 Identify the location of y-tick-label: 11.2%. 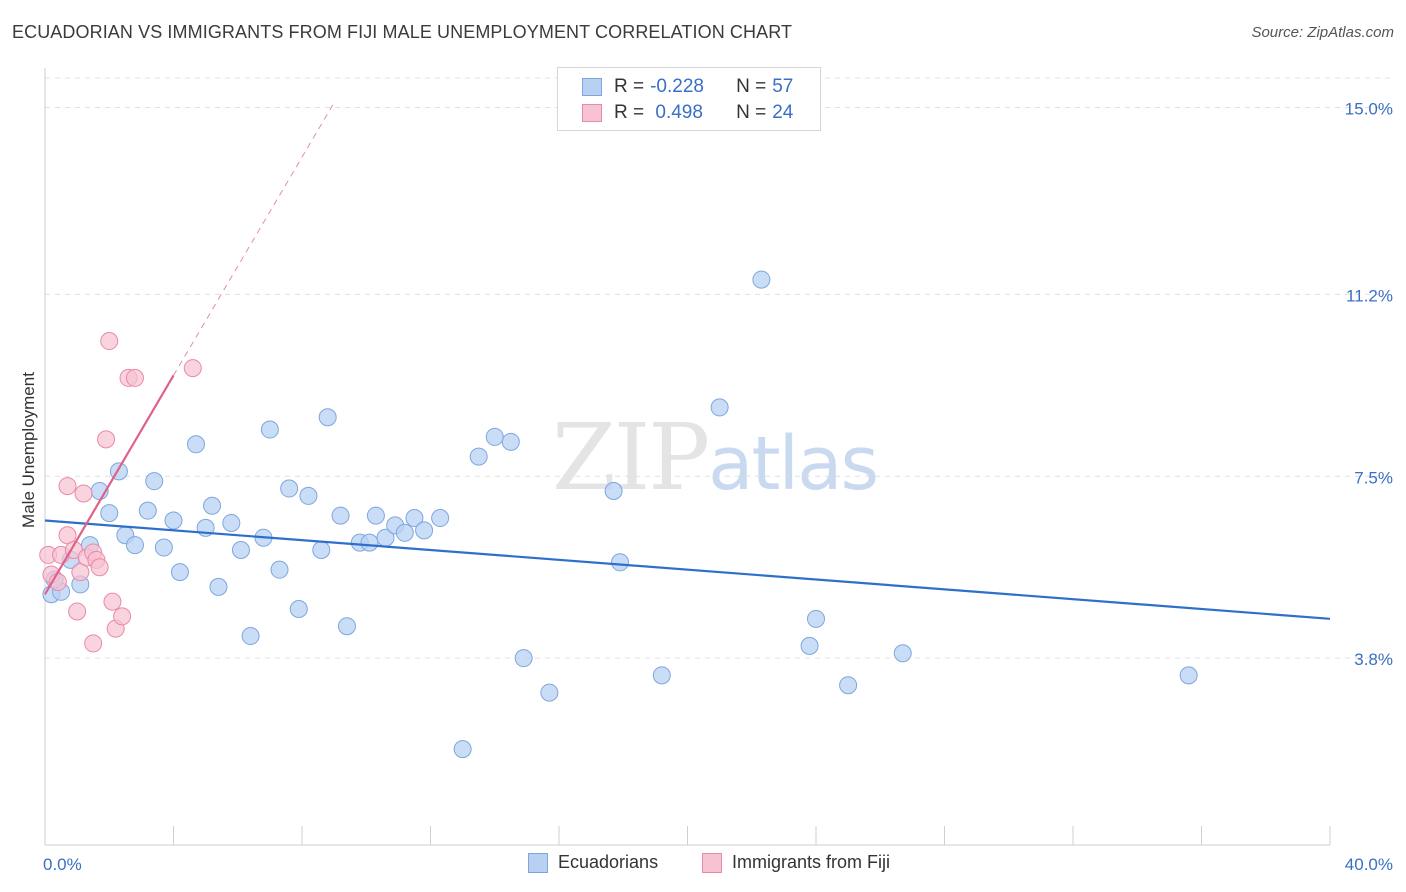
(1369, 295).